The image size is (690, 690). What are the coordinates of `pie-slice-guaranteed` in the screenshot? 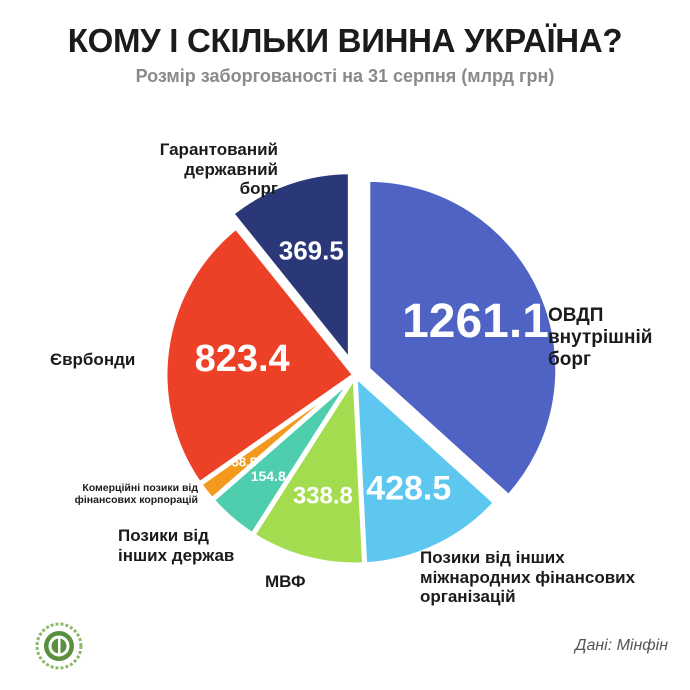 It's located at (290, 267).